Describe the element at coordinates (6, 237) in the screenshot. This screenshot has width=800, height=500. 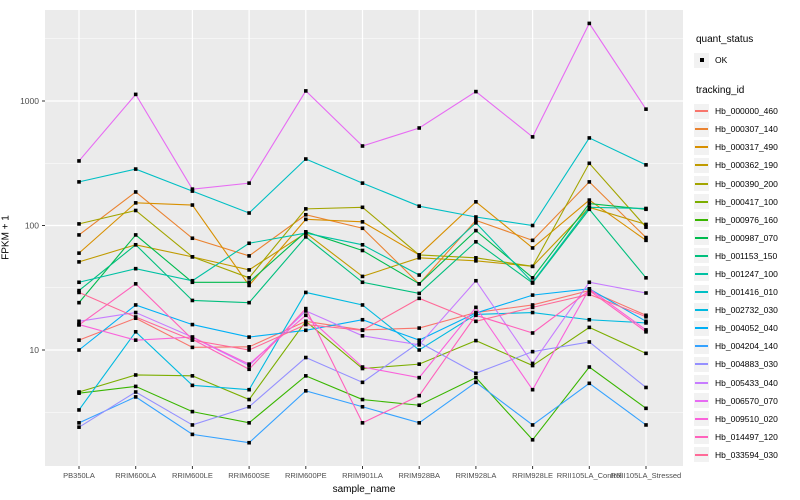
I see `y-axis-title: FPKM + 1` at that location.